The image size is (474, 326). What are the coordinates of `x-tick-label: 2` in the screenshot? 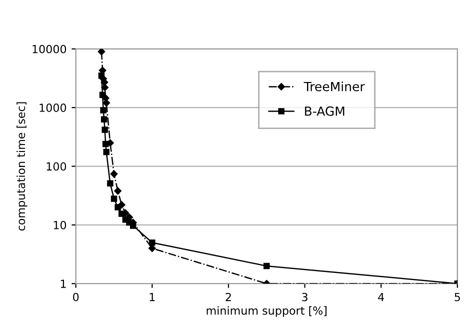 It's located at (228, 297).